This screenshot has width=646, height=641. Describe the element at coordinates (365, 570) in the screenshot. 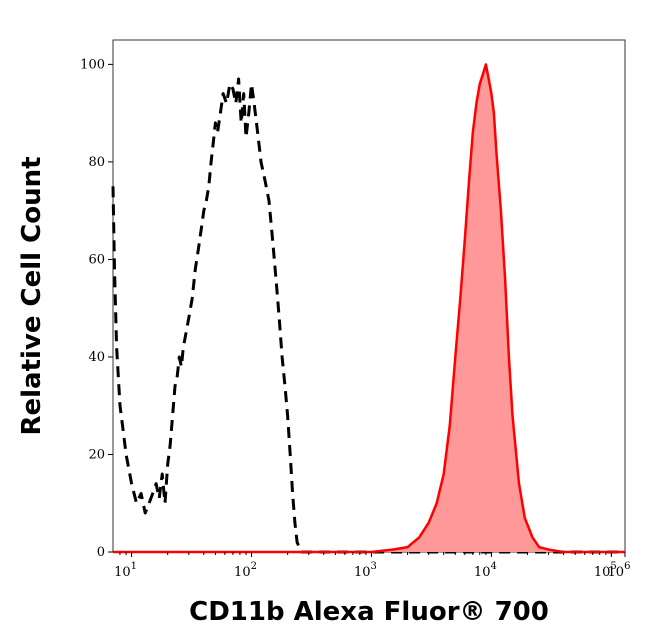

I see `x-tick-label: 10³` at that location.